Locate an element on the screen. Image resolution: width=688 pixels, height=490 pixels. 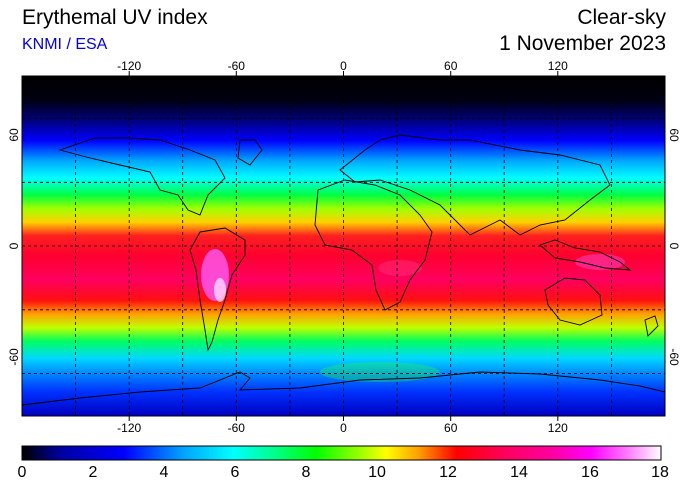
lat-label-right: 0 is located at coordinates (674, 246).